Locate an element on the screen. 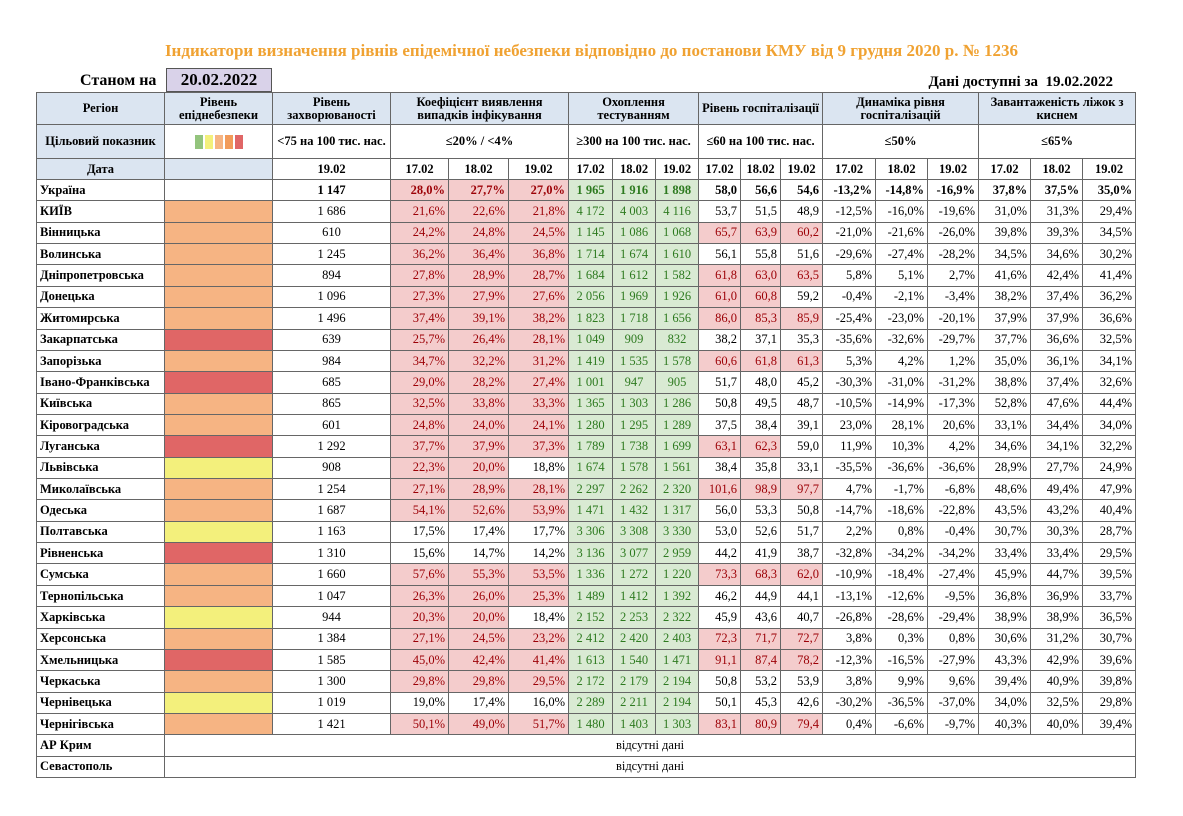  testing: 832 is located at coordinates (677, 339).